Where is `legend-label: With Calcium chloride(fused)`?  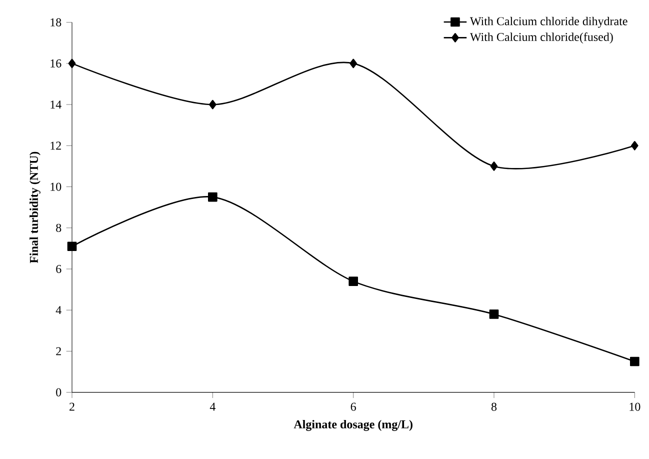 legend-label: With Calcium chloride(fused) is located at coordinates (541, 38).